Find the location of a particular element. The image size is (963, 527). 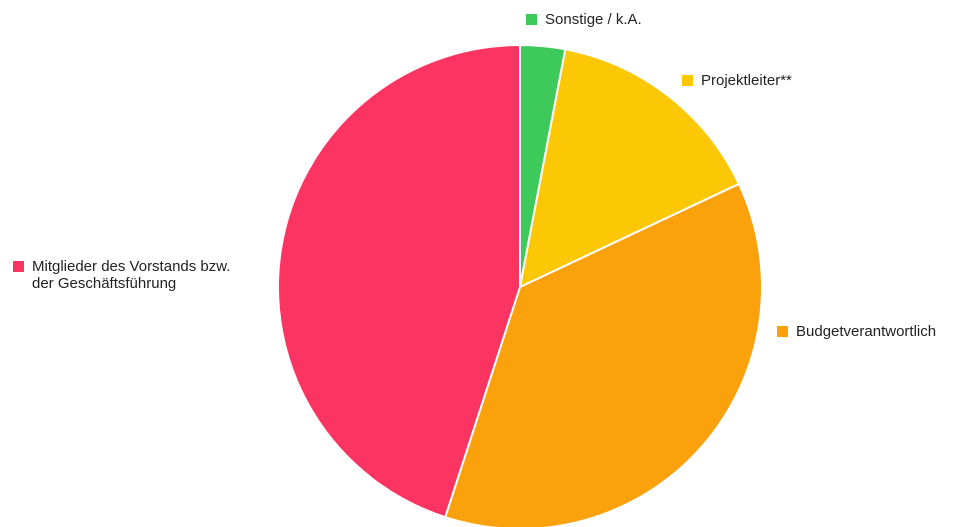

legend-swatch-budgetverantwortlich is located at coordinates (782, 331).